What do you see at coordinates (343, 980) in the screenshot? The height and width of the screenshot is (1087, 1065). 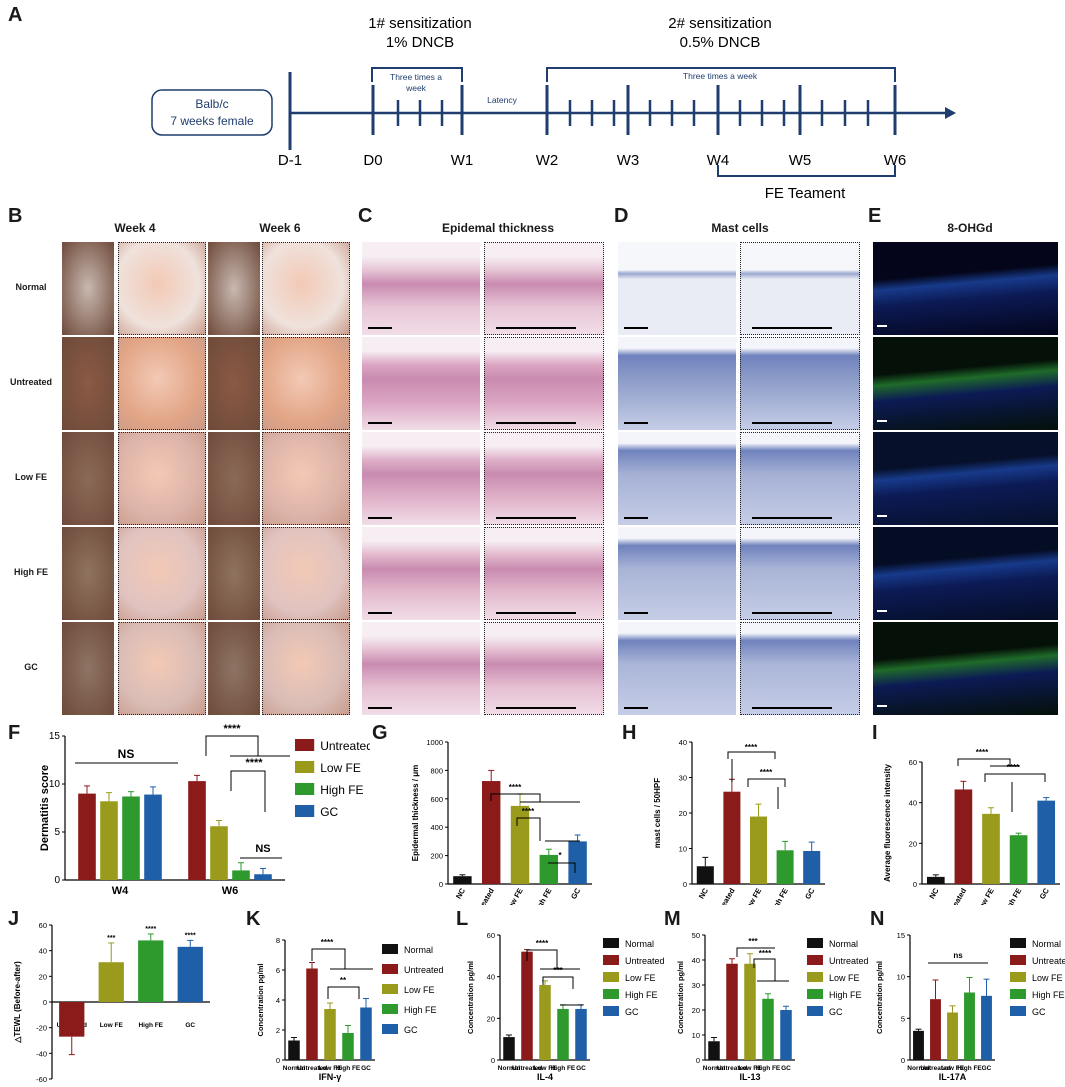 I see `significance-label: **` at bounding box center [343, 980].